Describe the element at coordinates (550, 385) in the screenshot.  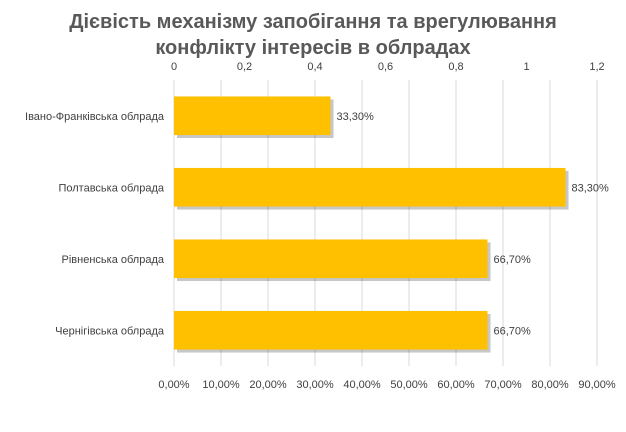
I see `bottom-axis-tick-label: 80,00%` at that location.